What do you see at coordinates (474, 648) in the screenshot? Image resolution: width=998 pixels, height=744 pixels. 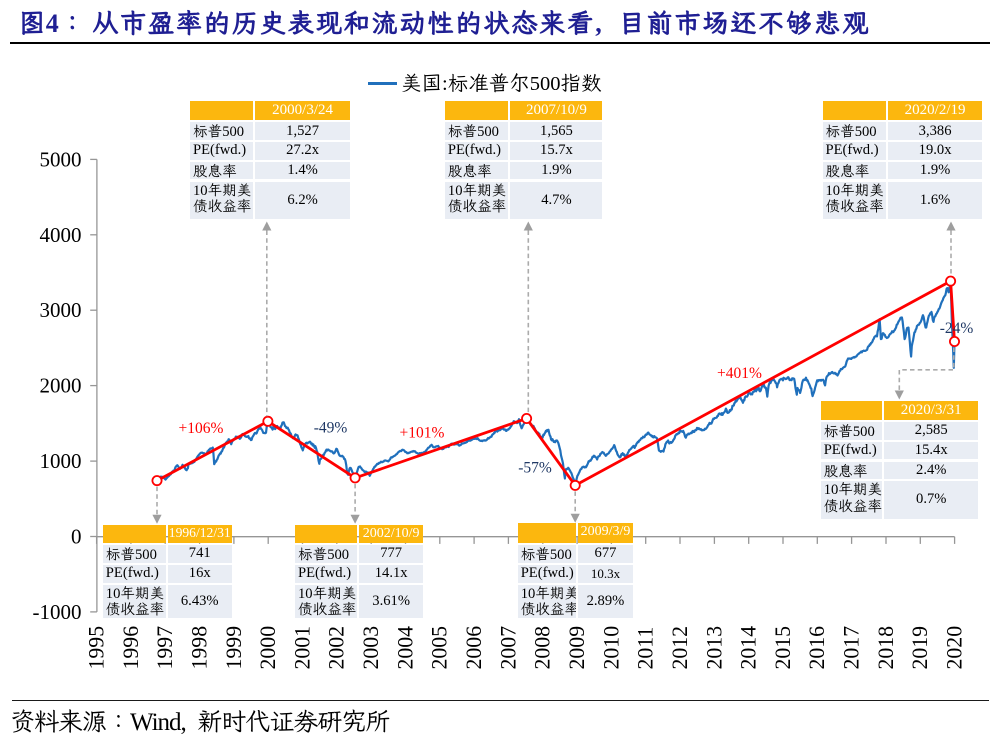 I see `svg-text: 2006` at bounding box center [474, 648].